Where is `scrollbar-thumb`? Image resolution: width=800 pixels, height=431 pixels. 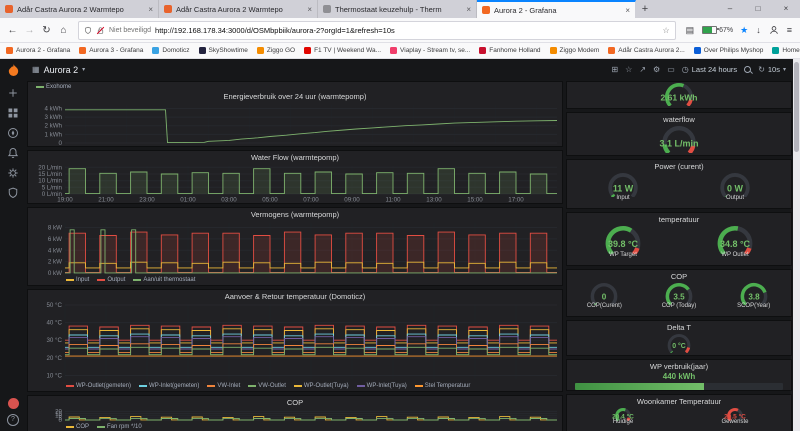 scrollbar-thumb is located at coordinates (796, 107).